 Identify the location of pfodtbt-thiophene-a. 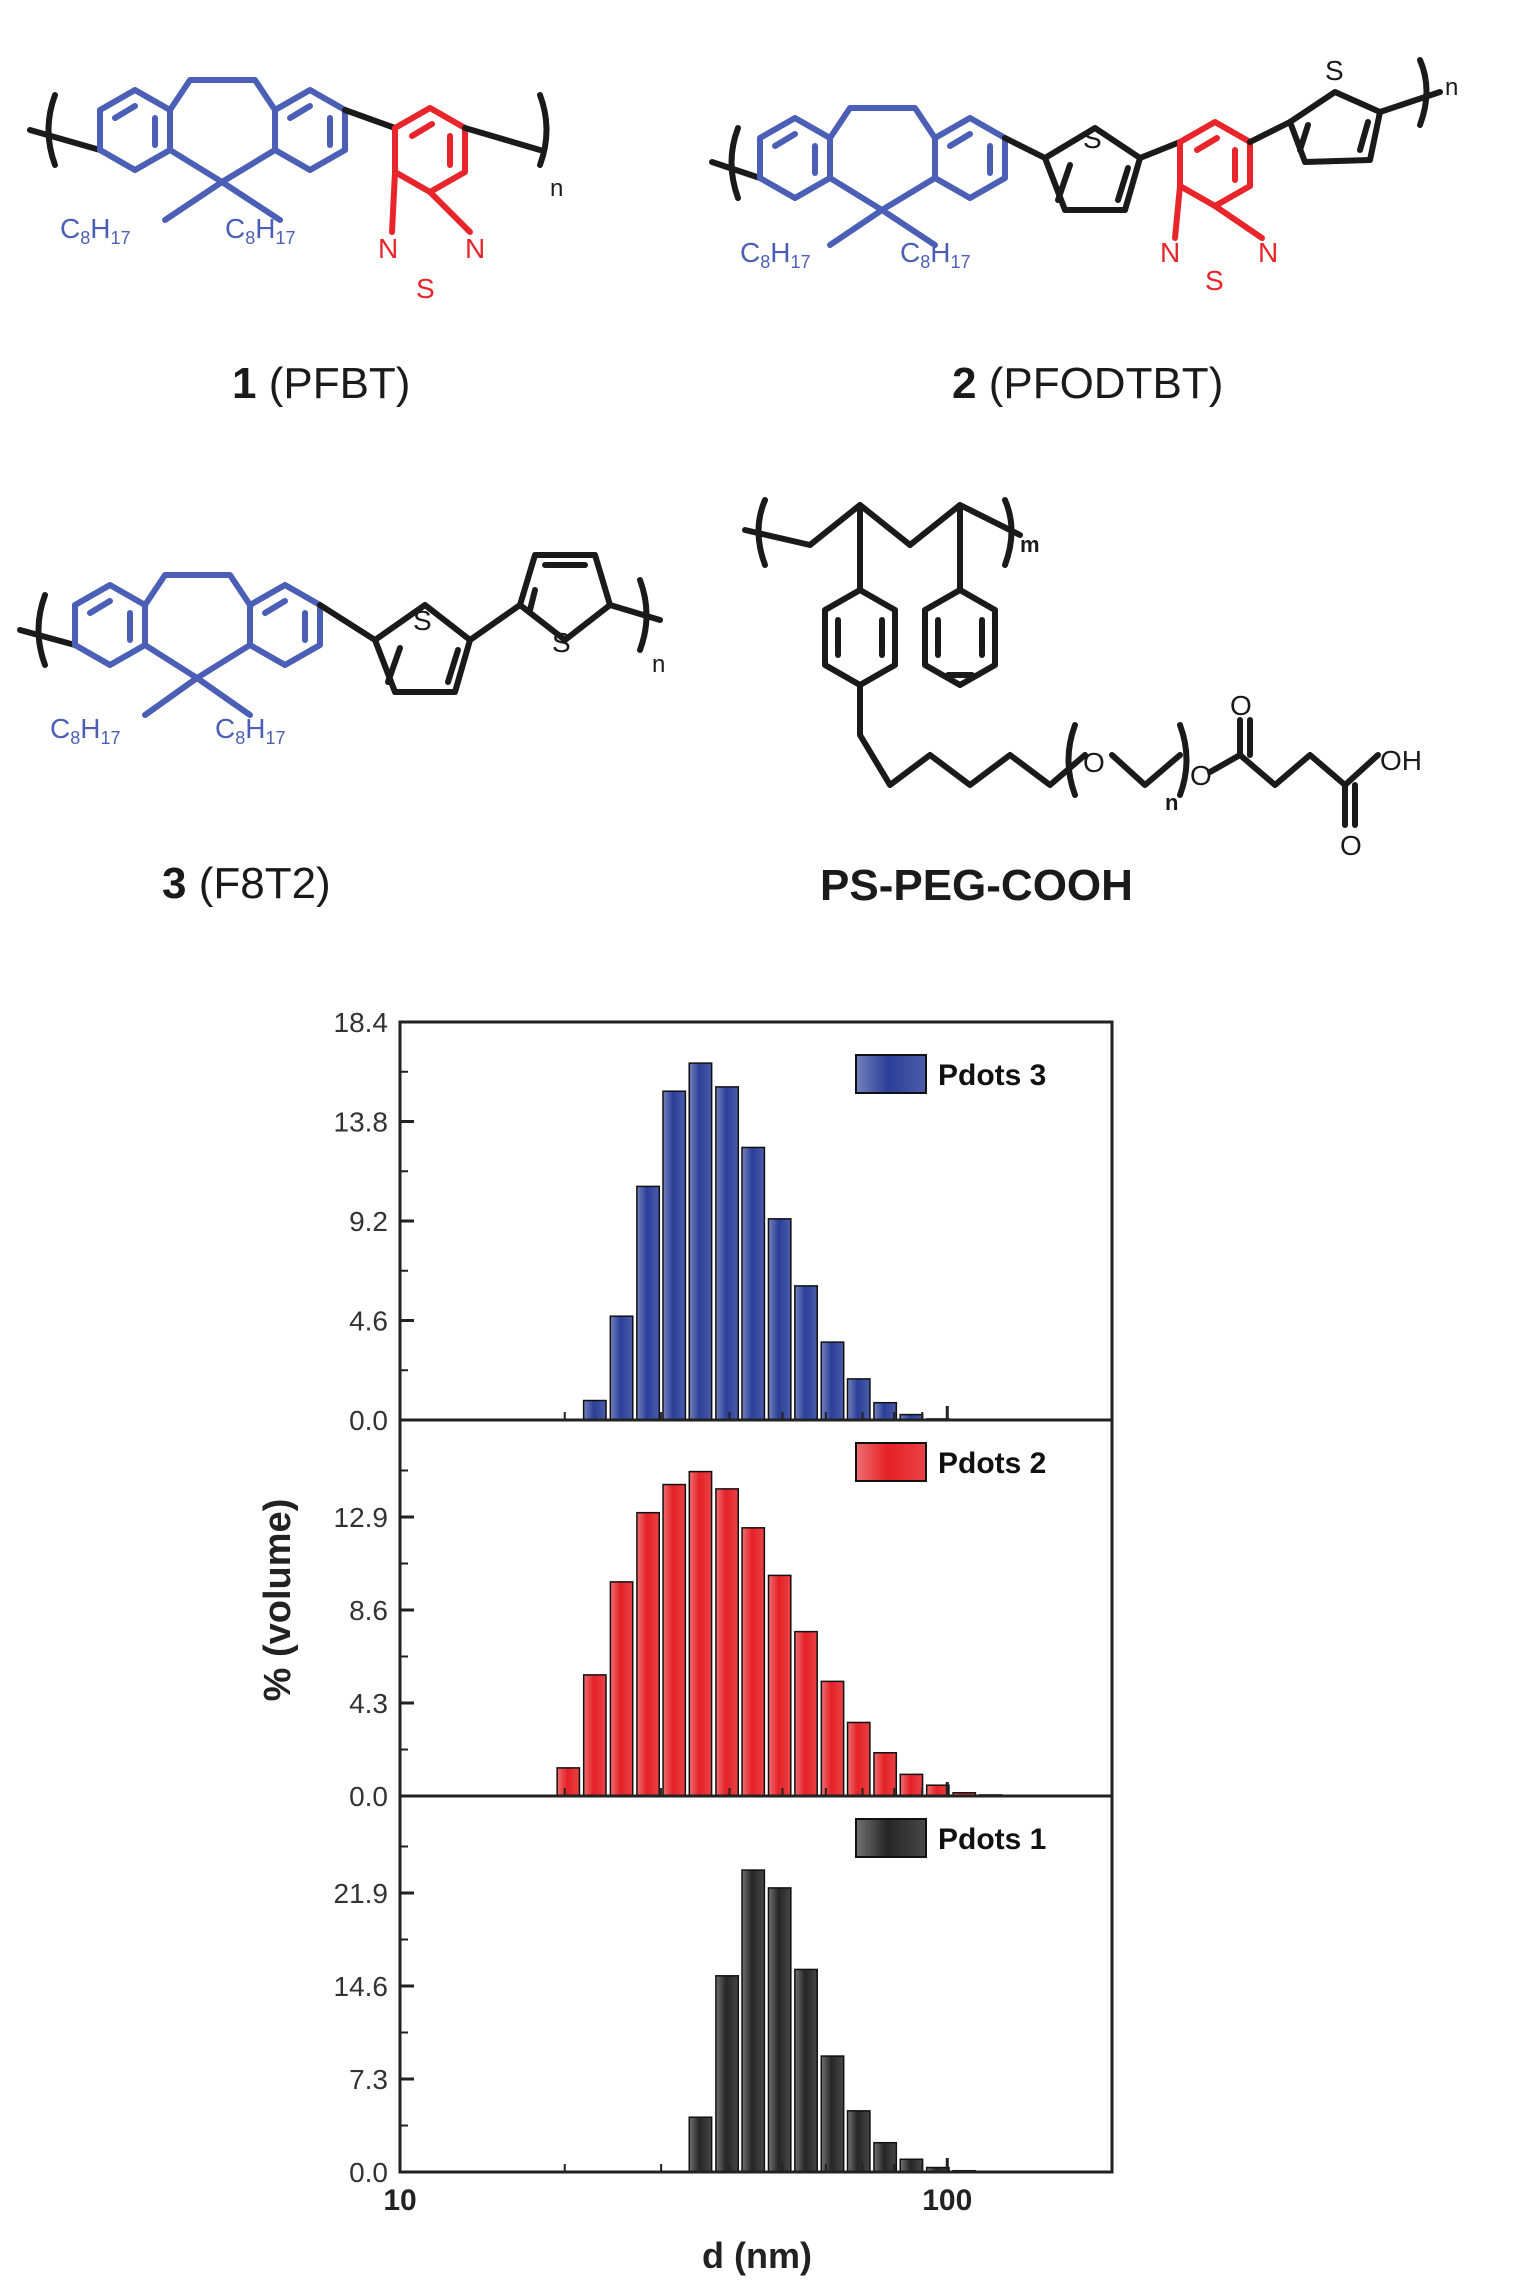
(1092, 169).